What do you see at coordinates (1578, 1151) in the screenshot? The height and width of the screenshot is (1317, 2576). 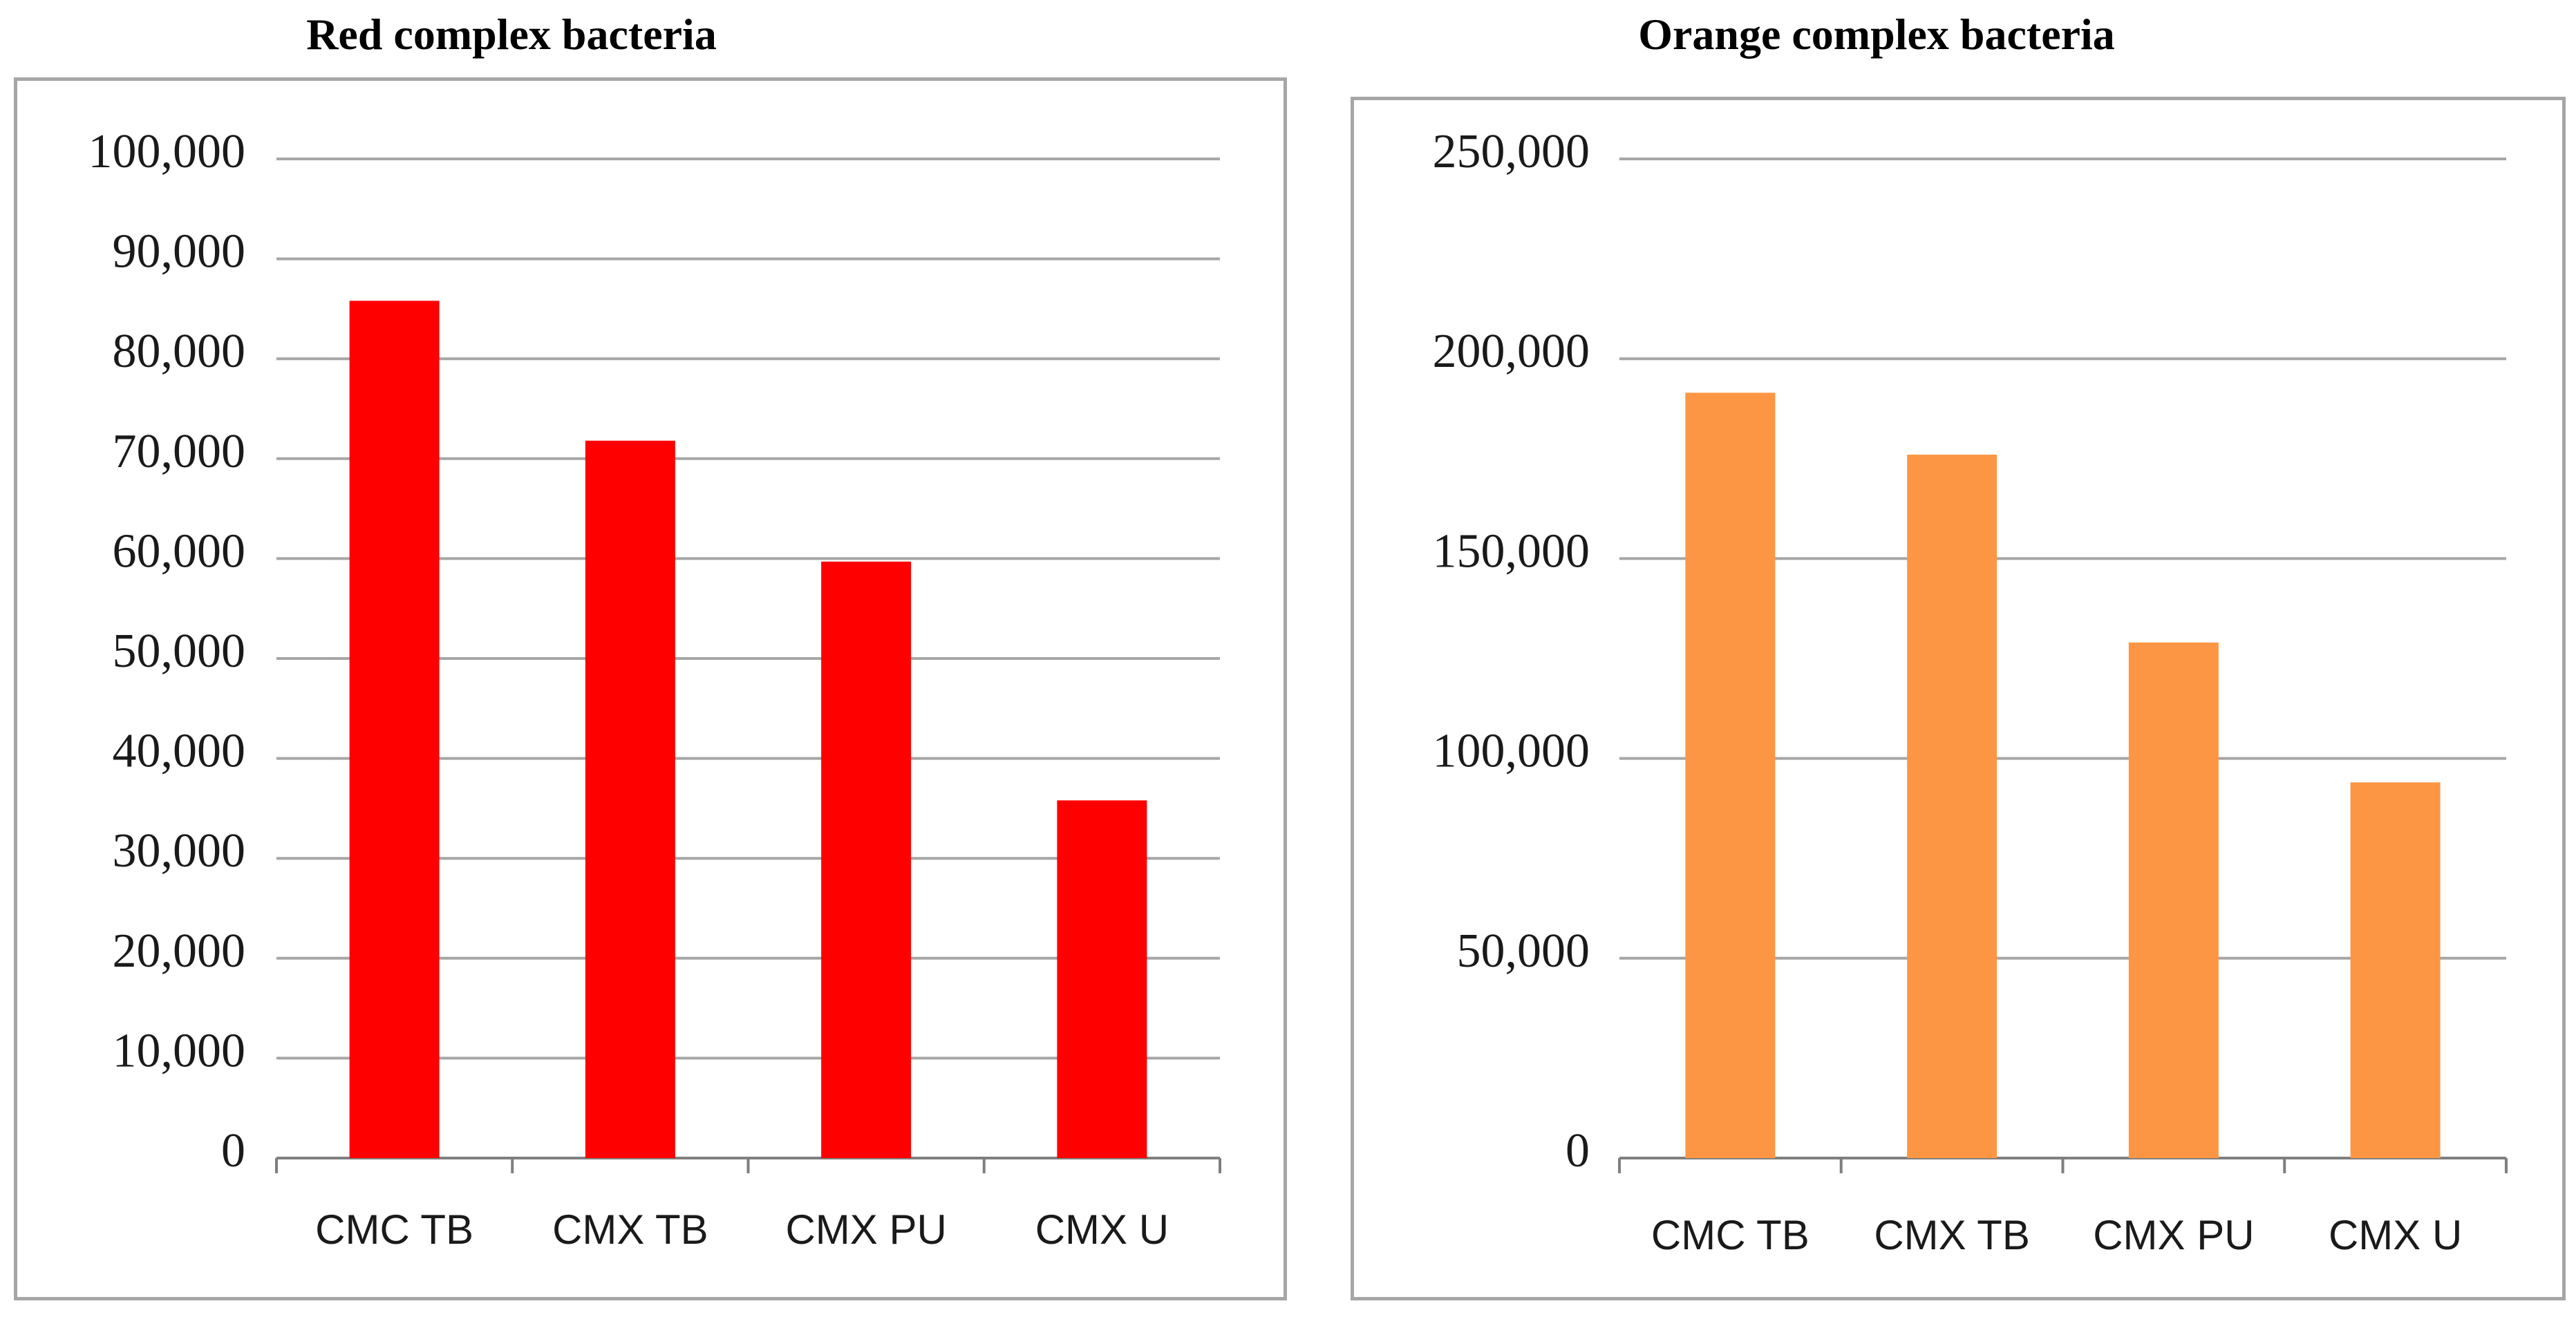 I see `y-tick-label-orange: 0` at bounding box center [1578, 1151].